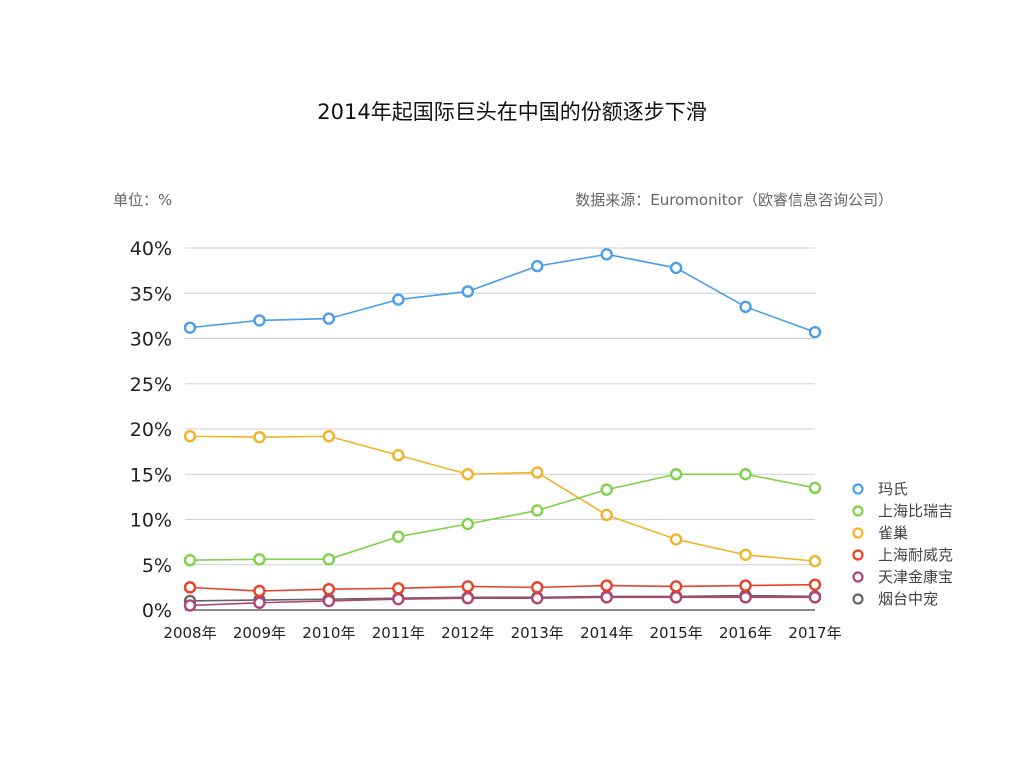 Image resolution: width=1024 pixels, height=768 pixels. I want to click on x-tick-label: 2012年, so click(467, 633).